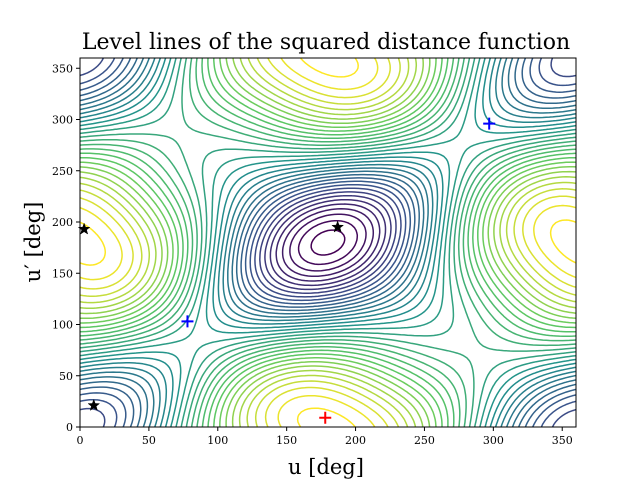 The width and height of the screenshot is (640, 480). Describe the element at coordinates (66, 376) in the screenshot. I see `y-tick-label: 50` at that location.